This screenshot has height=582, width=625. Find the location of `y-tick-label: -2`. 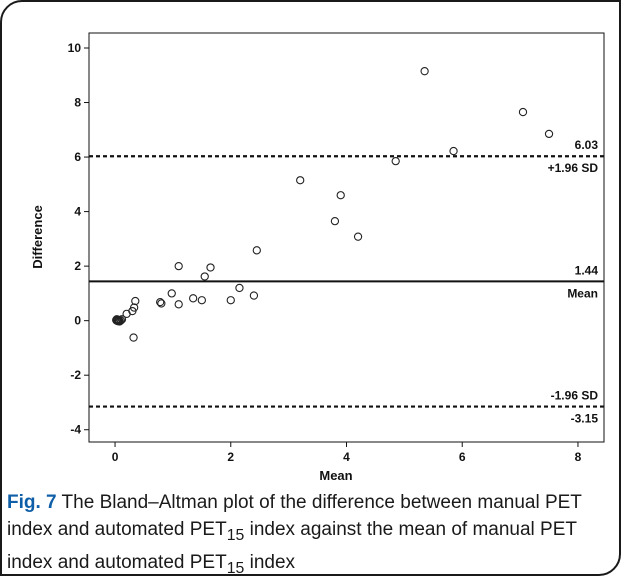

y-tick-label: -2 is located at coordinates (75, 375).